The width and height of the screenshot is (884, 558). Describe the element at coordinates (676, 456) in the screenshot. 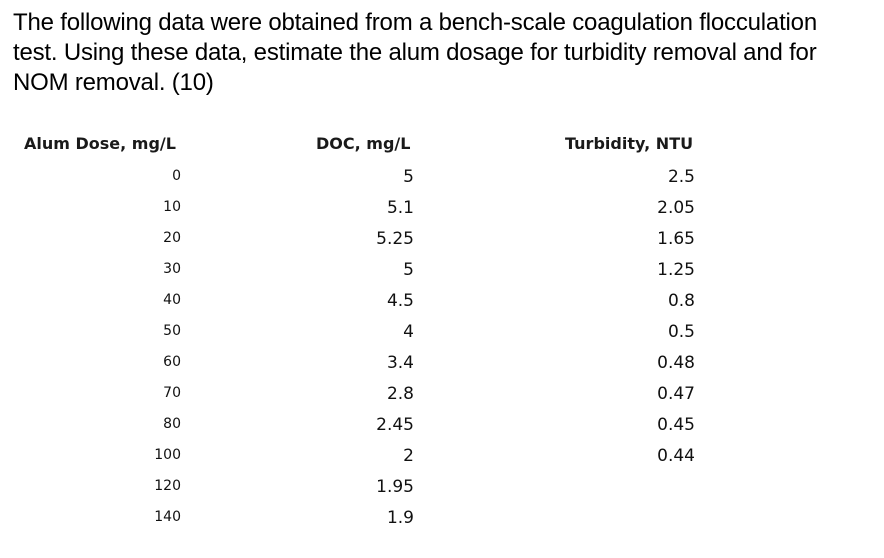

I see `cell-turbidity: 0.44` at that location.